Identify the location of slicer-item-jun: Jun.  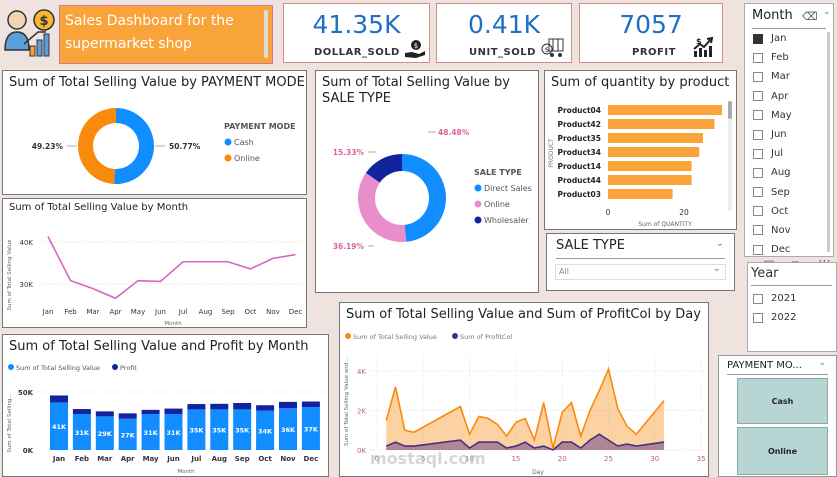
(772, 134).